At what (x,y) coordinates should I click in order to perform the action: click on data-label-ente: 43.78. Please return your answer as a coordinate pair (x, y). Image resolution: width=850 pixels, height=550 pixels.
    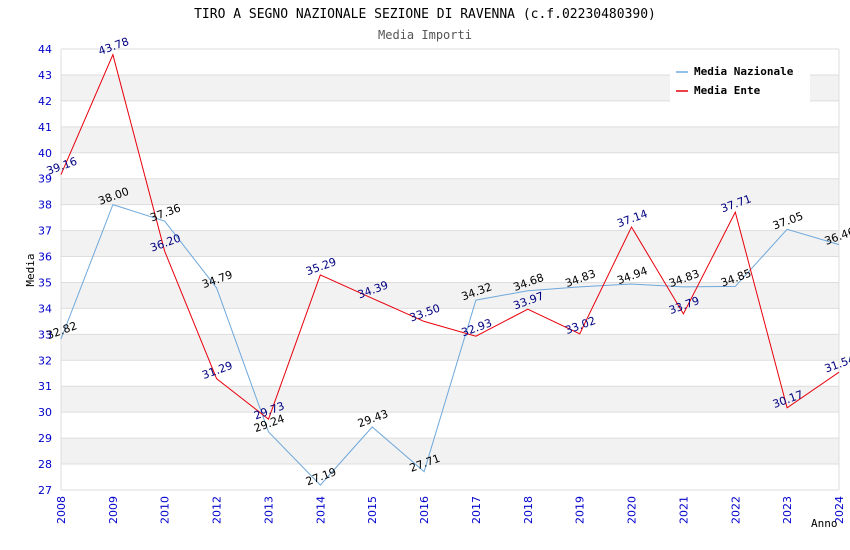
    Looking at the image, I should click on (114, 46).